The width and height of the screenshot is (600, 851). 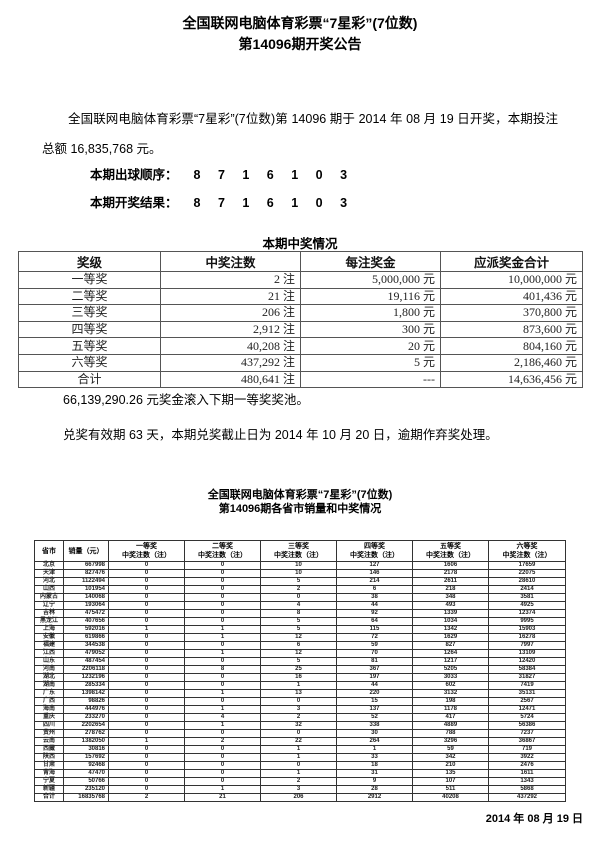 I want to click on value-cell: 480,641 注, so click(x=230, y=379).